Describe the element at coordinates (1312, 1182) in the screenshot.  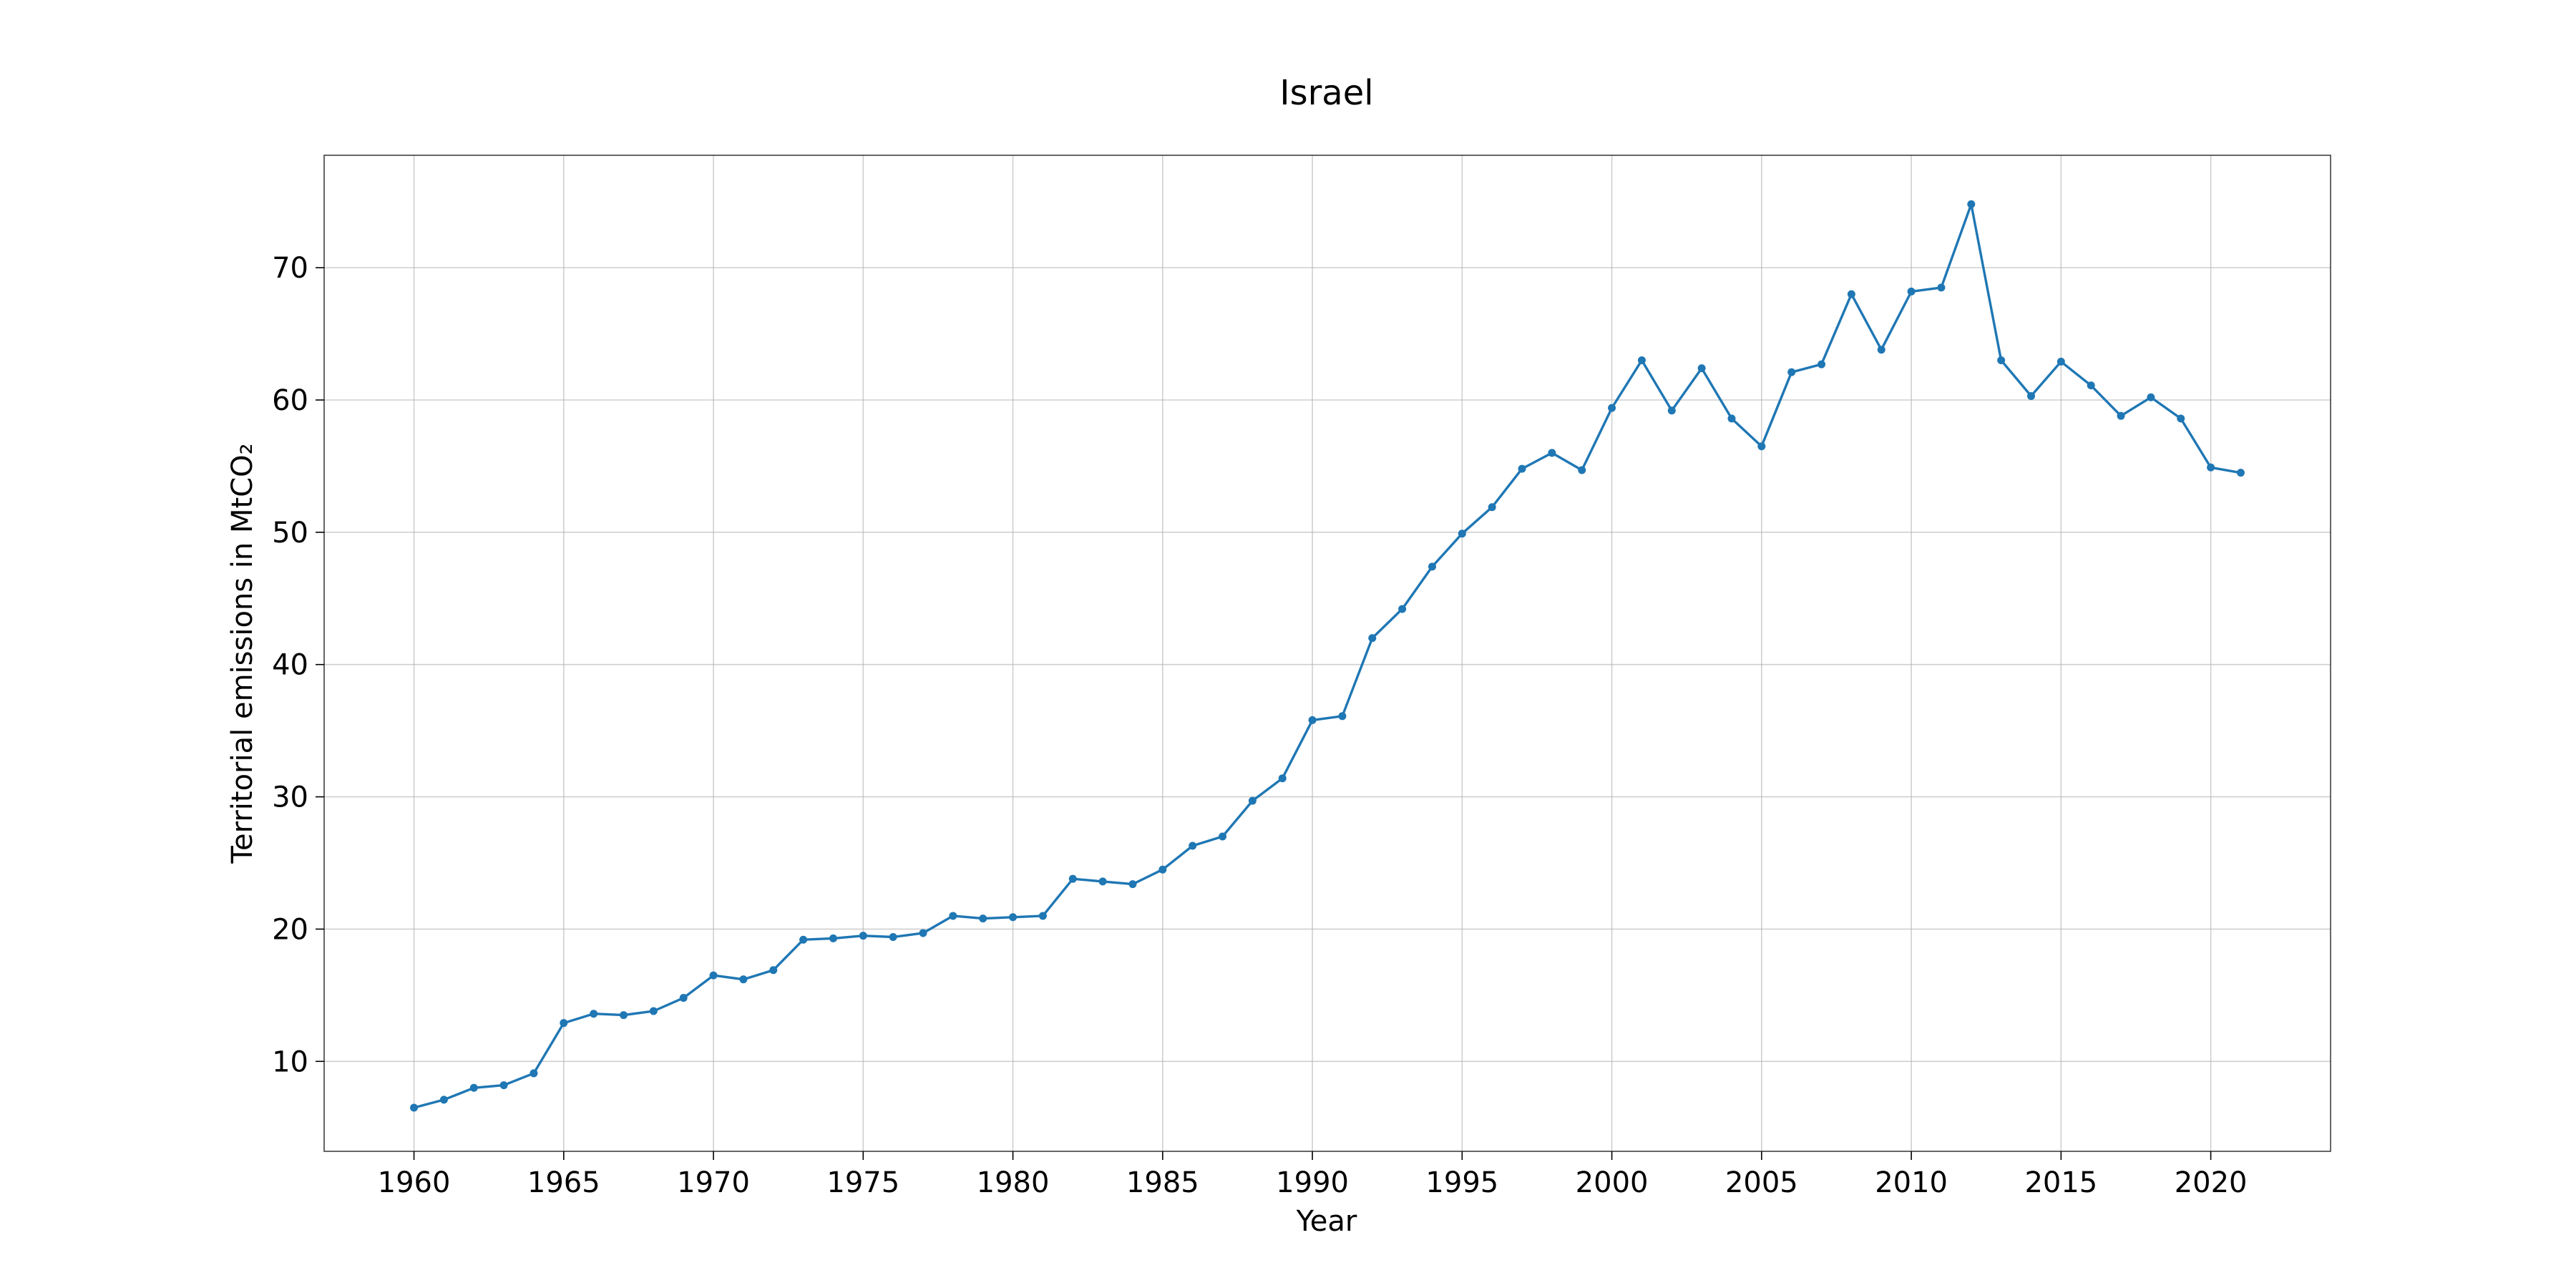
I see `x-tick-label: 1990` at that location.